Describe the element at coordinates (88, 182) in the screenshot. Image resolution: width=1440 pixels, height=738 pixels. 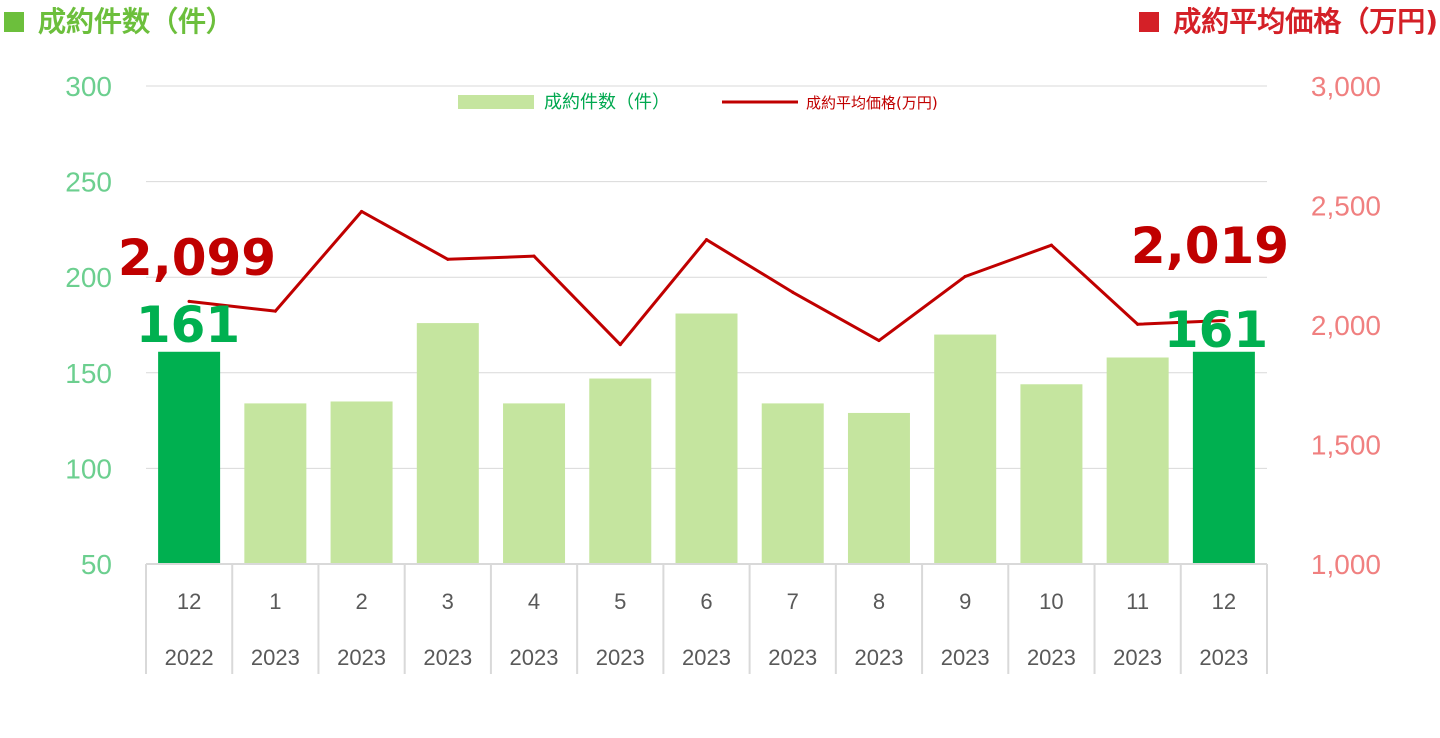
I see `left-tick-label: 250` at that location.